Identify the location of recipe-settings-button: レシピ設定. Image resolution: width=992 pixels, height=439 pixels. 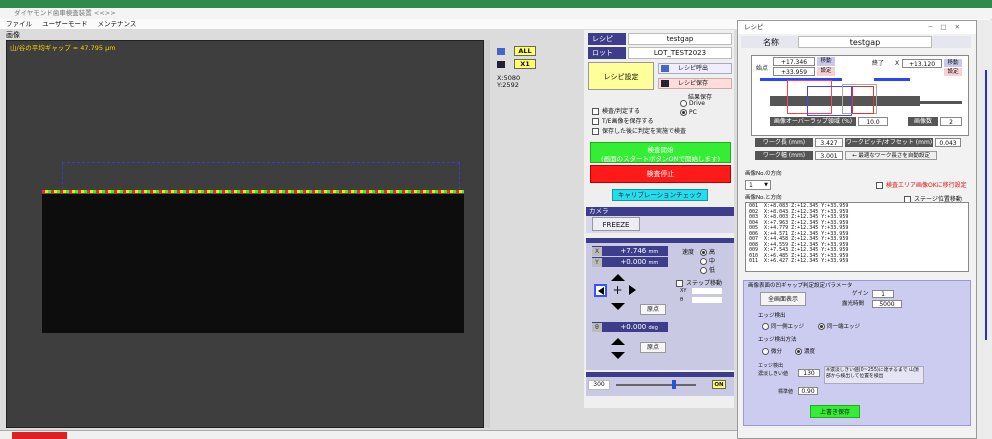
(621, 76).